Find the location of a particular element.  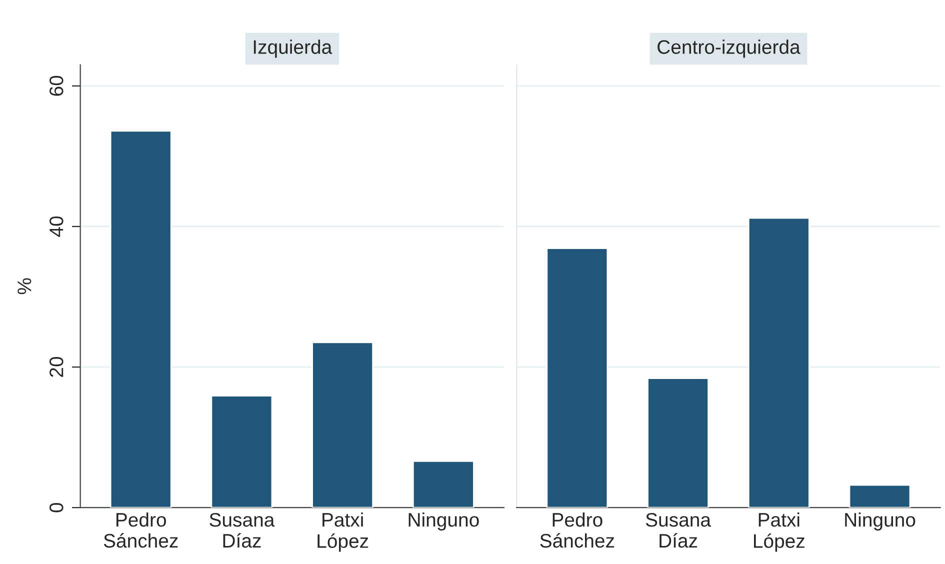

y-tick-label: 20 is located at coordinates (57, 366).